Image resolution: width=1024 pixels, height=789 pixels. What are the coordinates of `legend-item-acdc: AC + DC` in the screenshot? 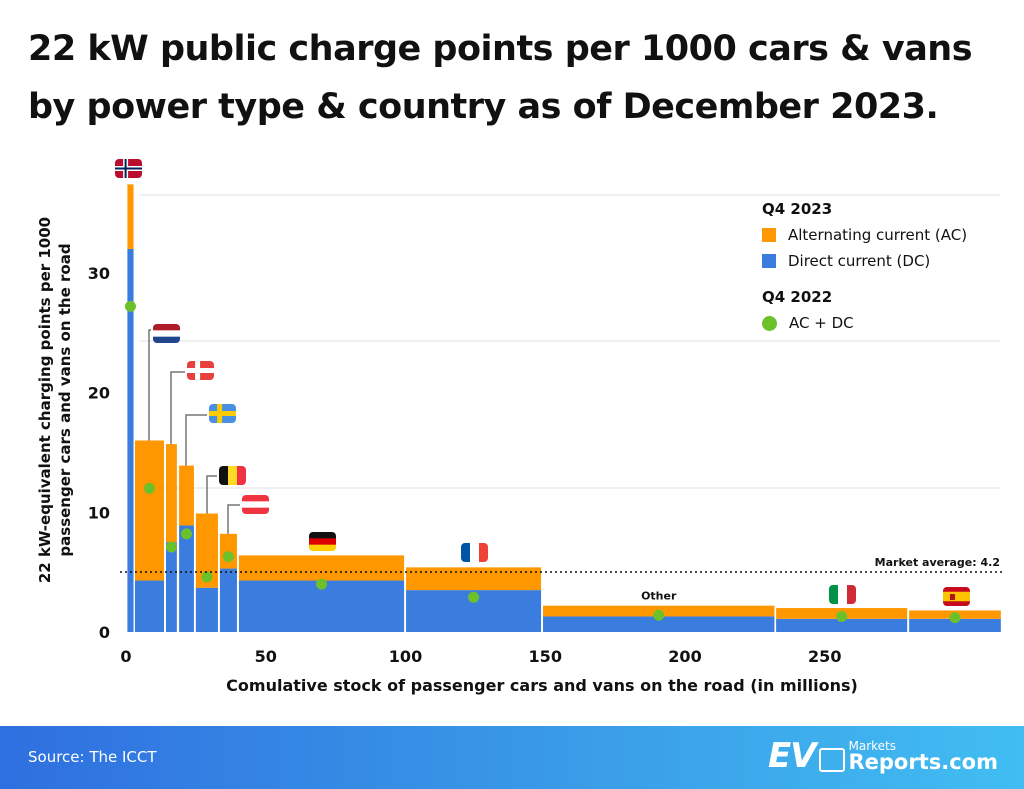 It's located at (864, 323).